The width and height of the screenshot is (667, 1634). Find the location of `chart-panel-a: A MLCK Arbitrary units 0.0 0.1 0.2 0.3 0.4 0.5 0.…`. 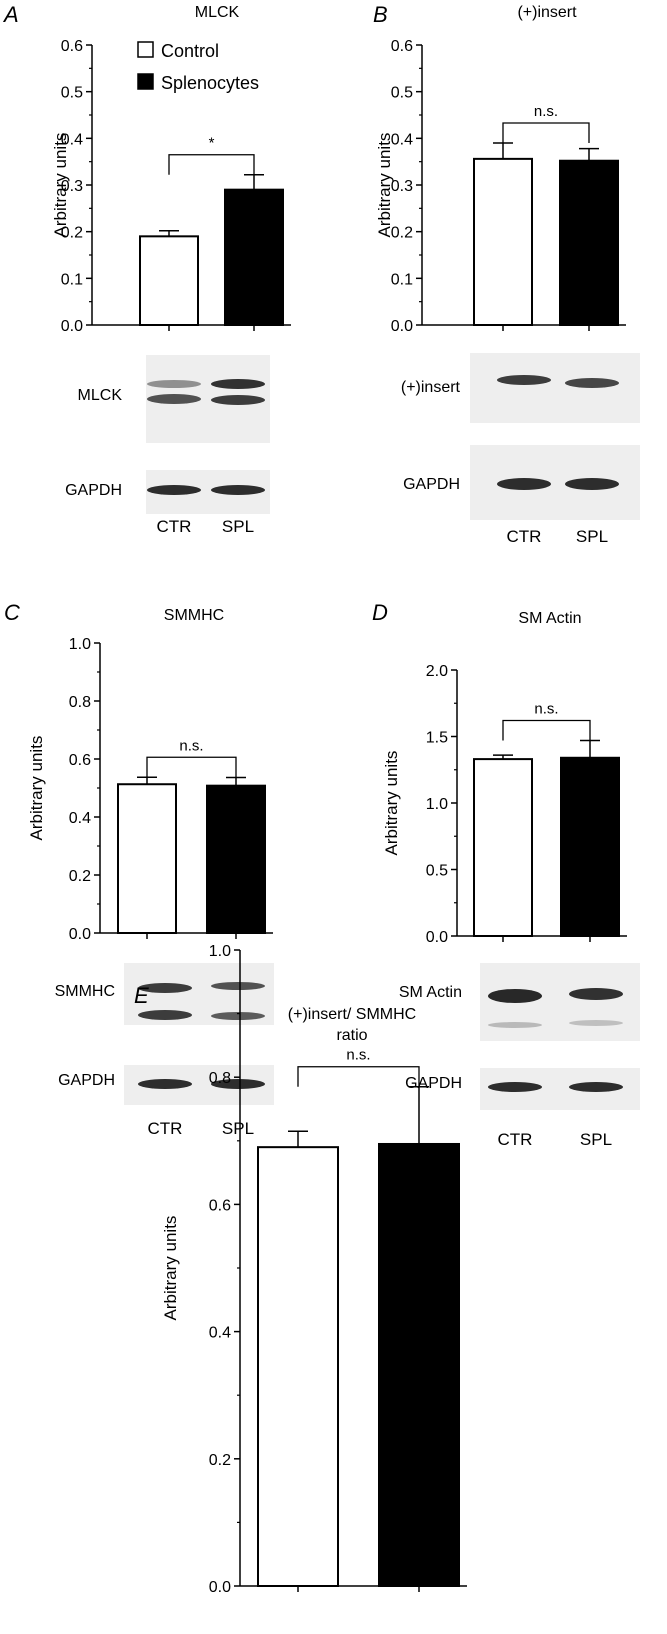

chart-panel-a: A MLCK Arbitrary units 0.0 0.1 0.2 0.3 0.4 0.5 0.… is located at coordinates (146, 168).